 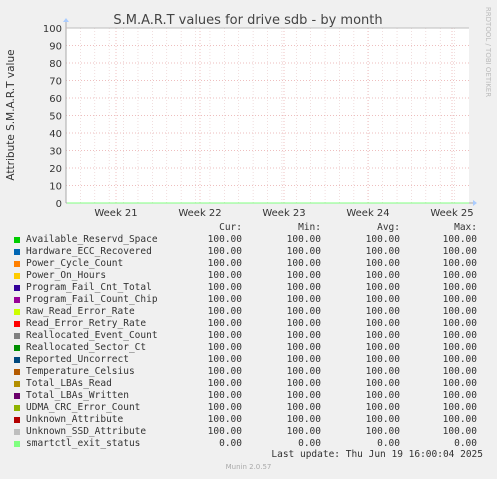 What do you see at coordinates (367, 213) in the screenshot?
I see `x-tick-label: Week 24` at bounding box center [367, 213].